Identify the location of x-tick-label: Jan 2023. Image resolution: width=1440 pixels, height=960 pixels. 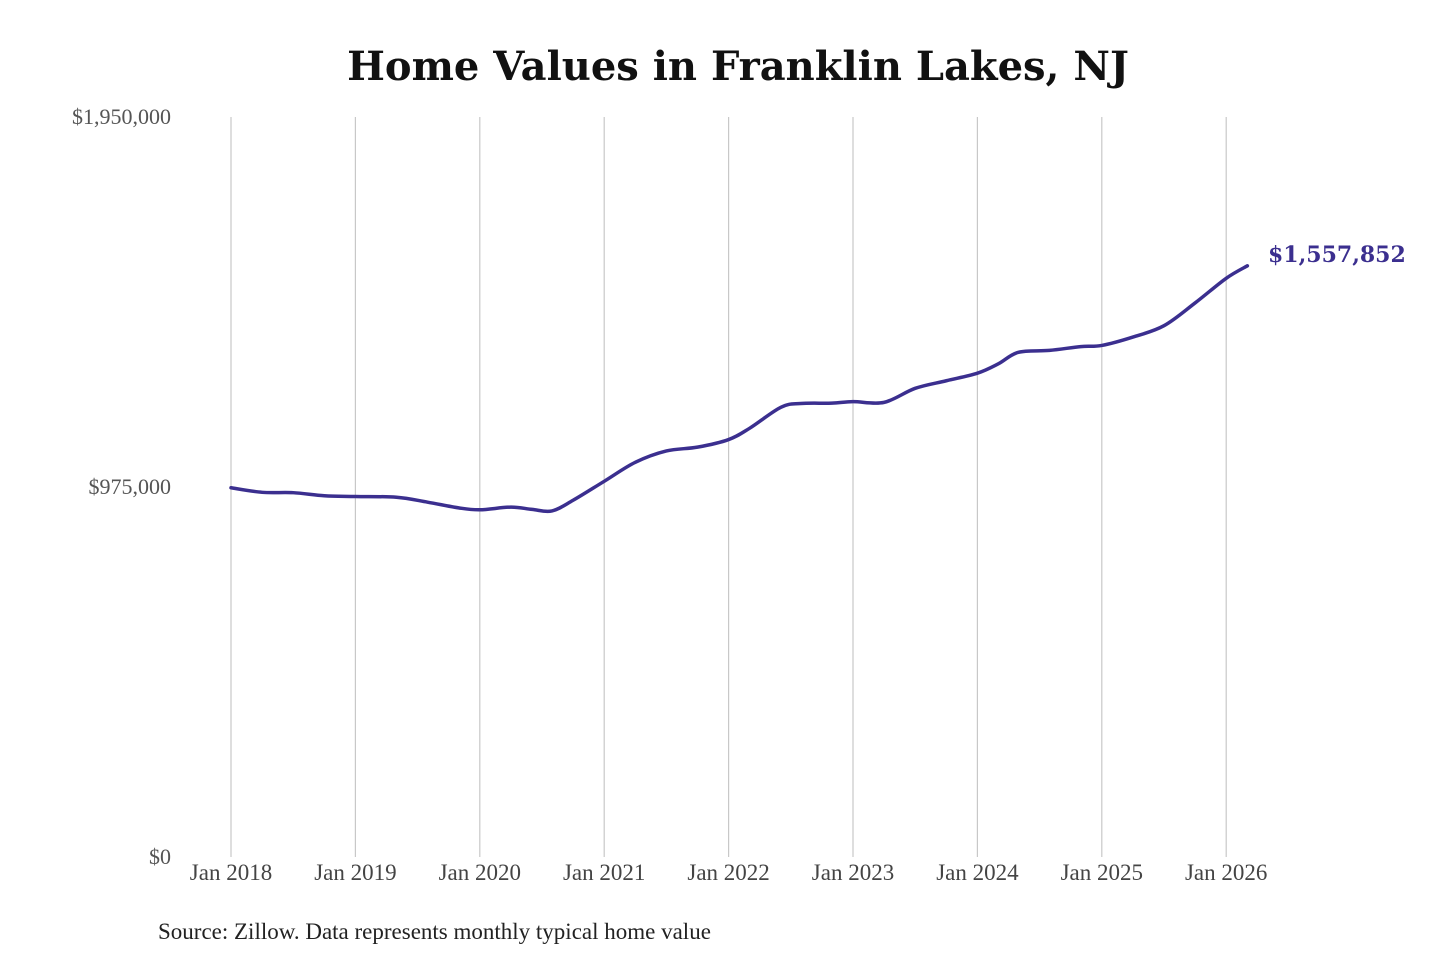
(853, 872).